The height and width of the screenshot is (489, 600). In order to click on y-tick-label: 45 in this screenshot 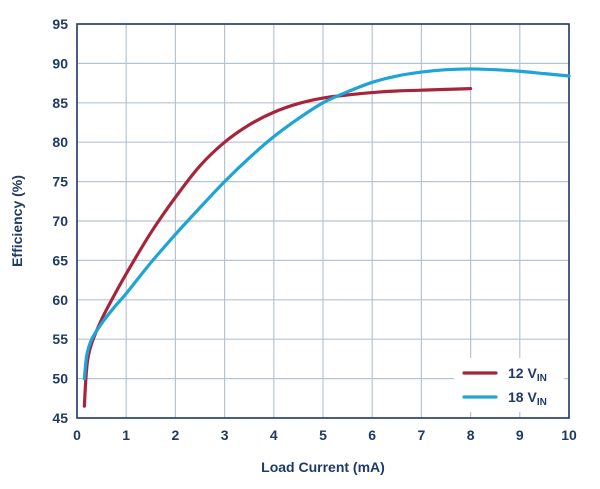, I will do `click(60, 418)`.